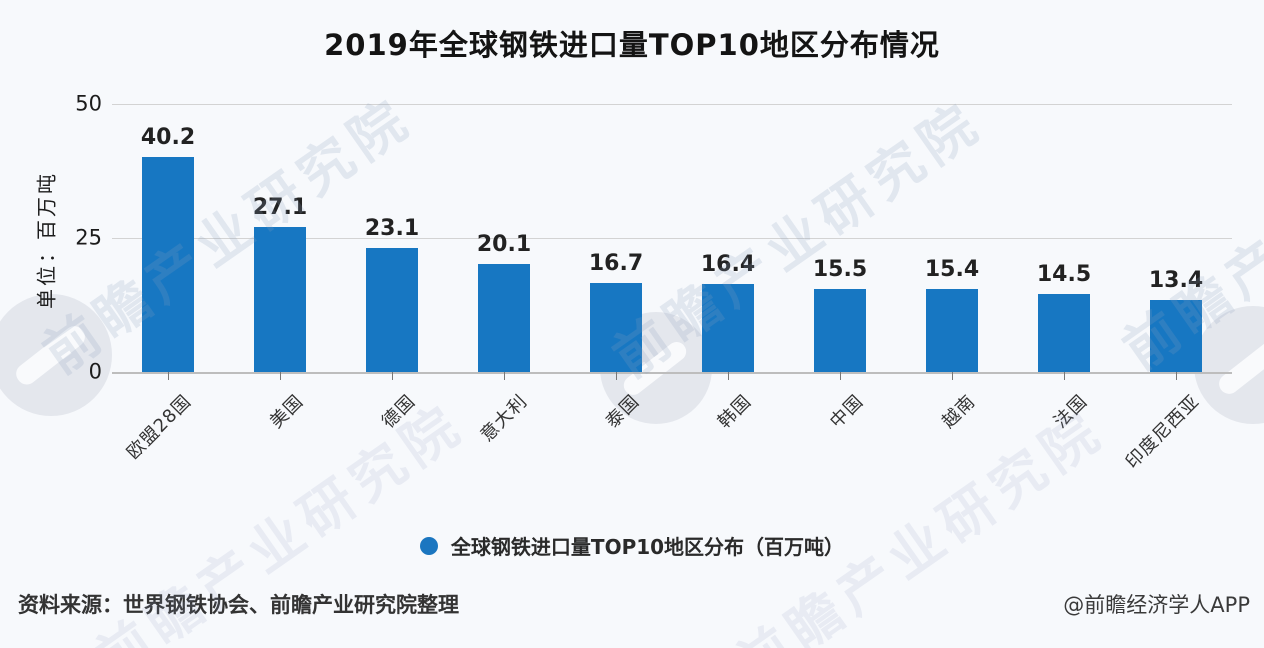  Describe the element at coordinates (168, 137) in the screenshot. I see `bar-value-label: 40.2` at that location.